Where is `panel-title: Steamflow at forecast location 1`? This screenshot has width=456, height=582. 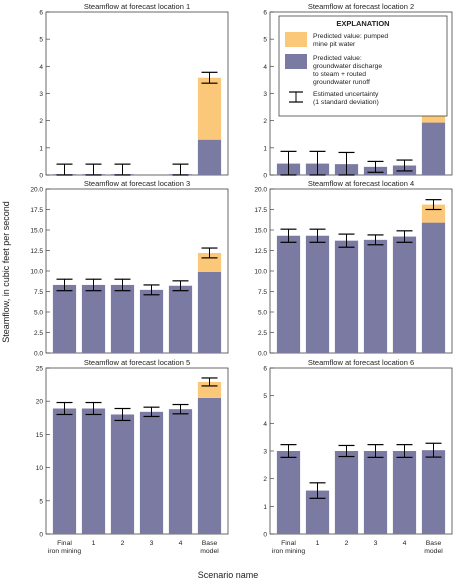
panel-title: Steamflow at forecast location 1 is located at coordinates (137, 6).